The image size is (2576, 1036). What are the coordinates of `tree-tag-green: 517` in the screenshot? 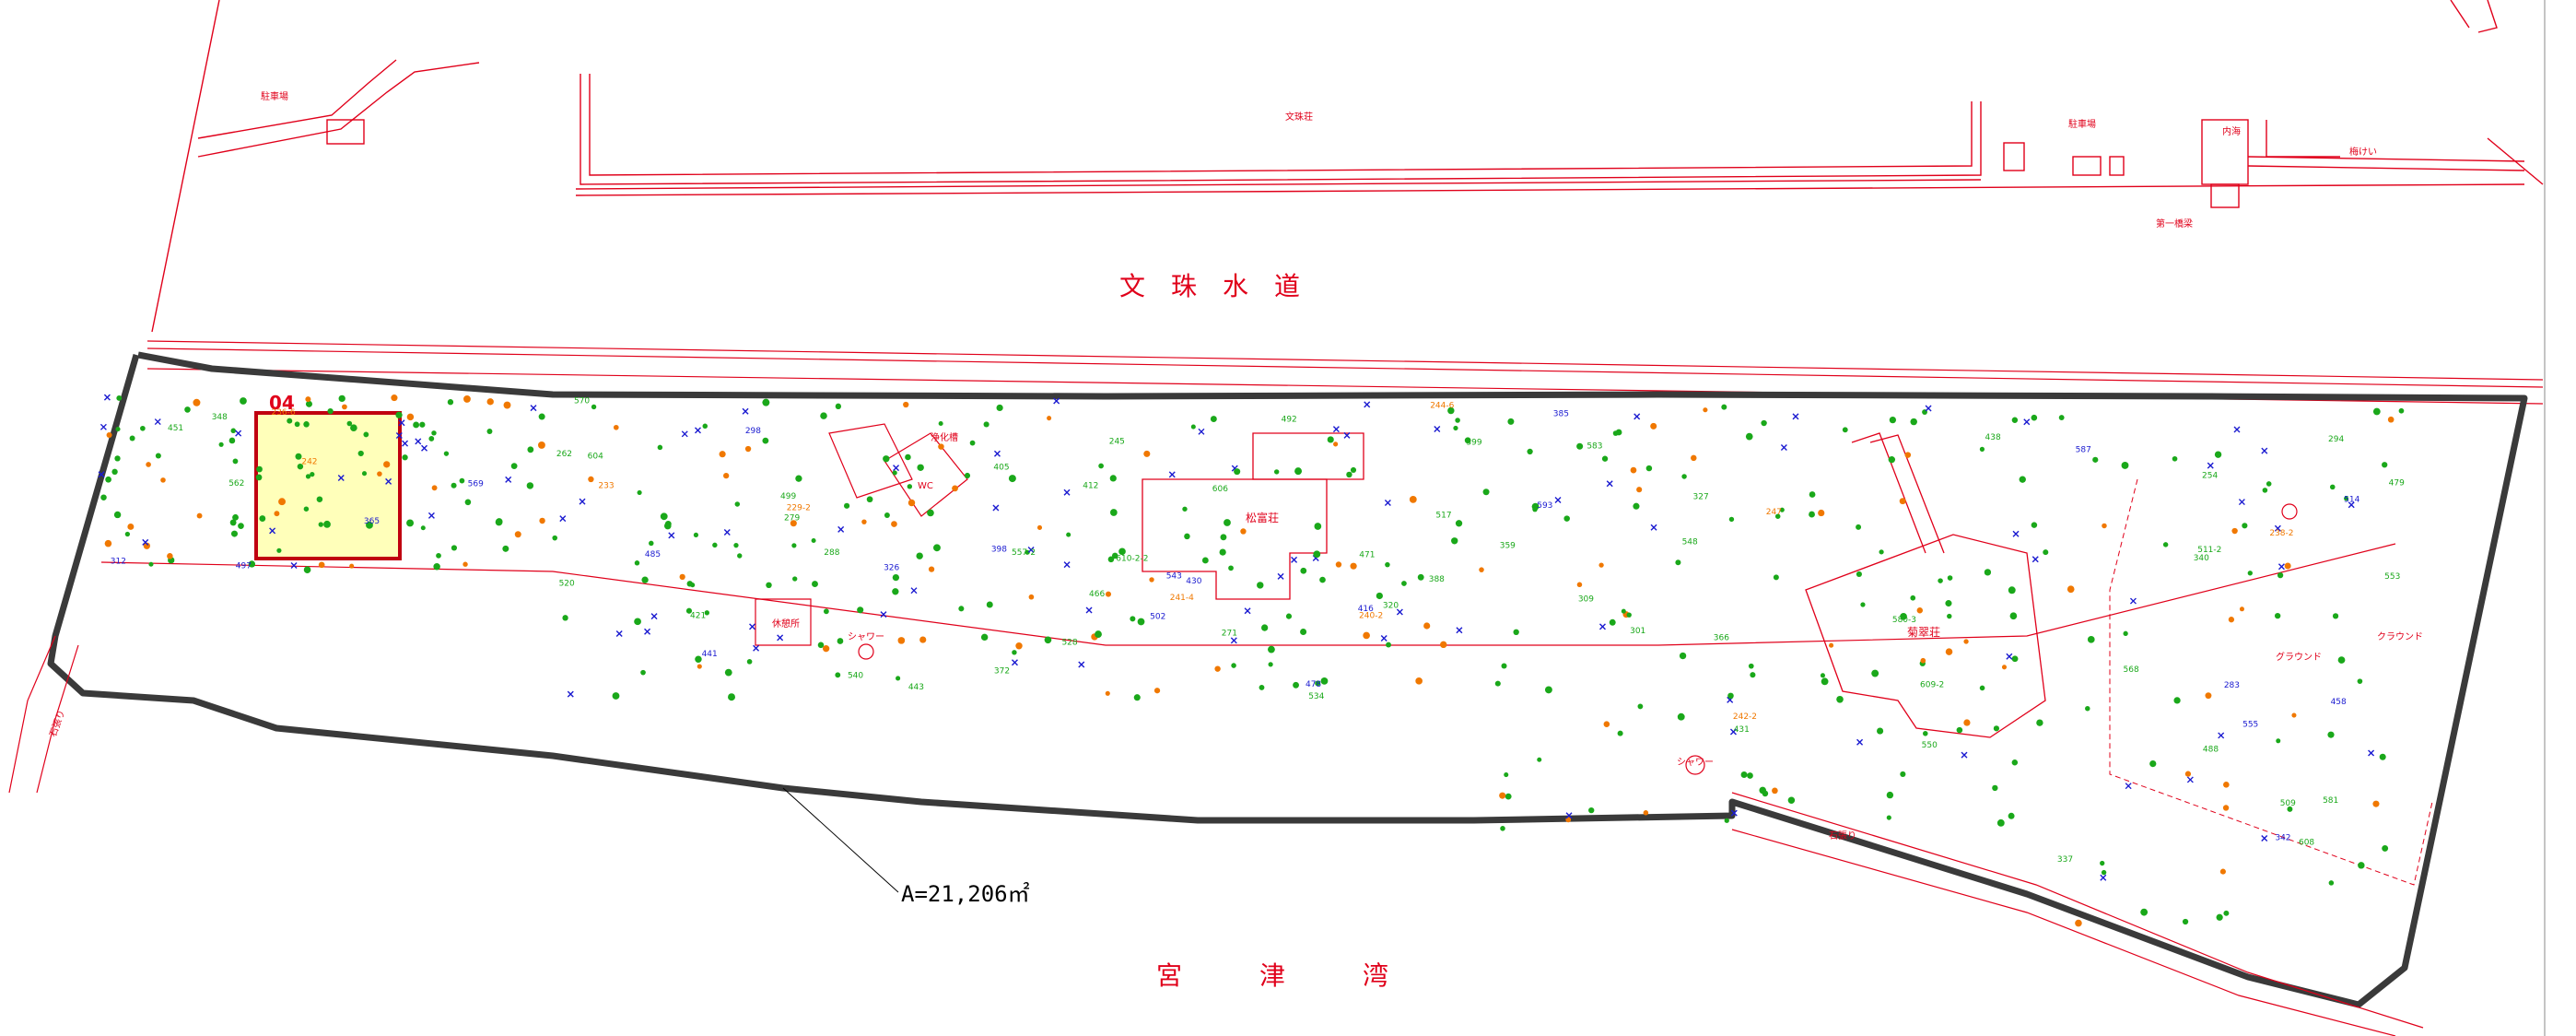 It's located at (1443, 515).